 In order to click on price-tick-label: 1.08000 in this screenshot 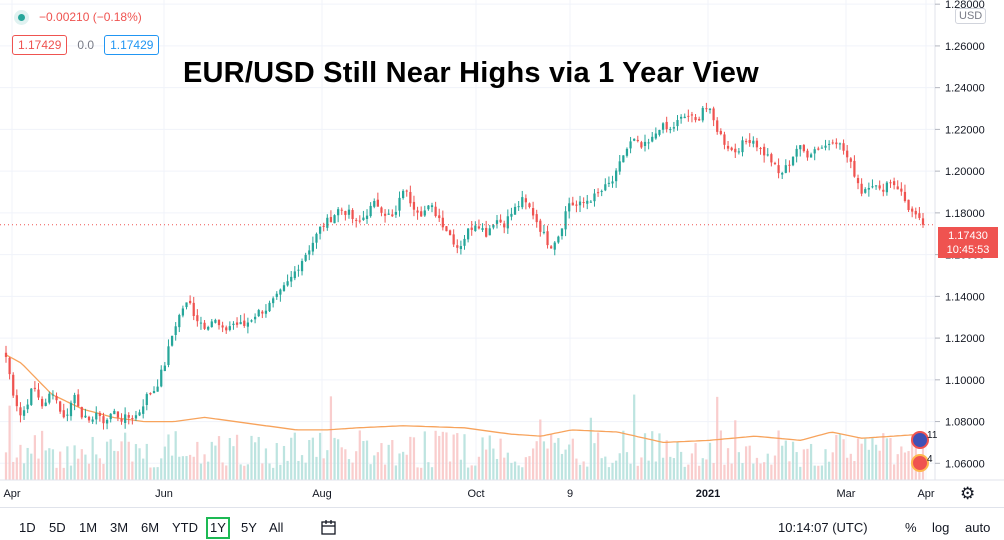, I will do `click(965, 423)`.